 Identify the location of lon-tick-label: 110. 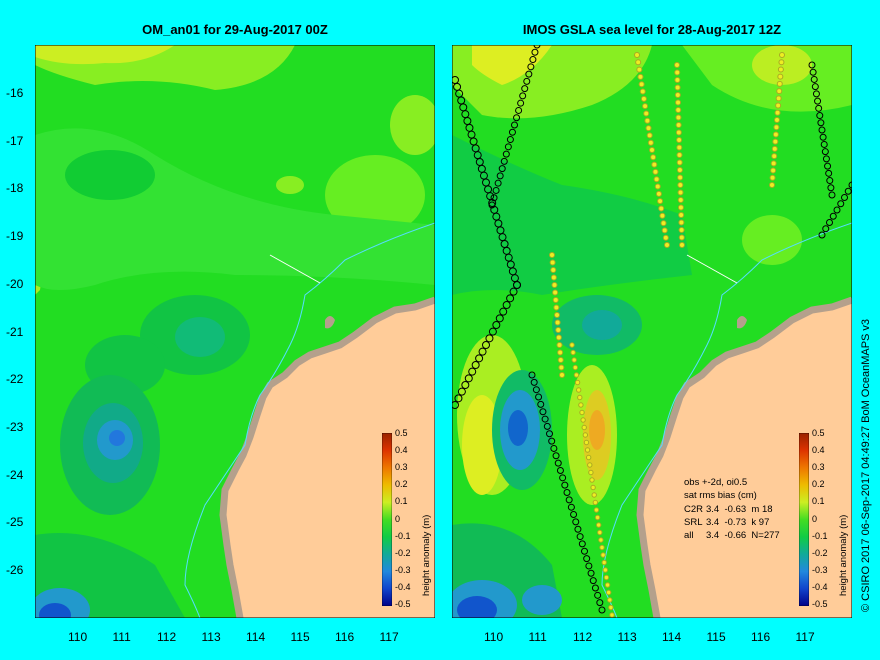
(78, 637).